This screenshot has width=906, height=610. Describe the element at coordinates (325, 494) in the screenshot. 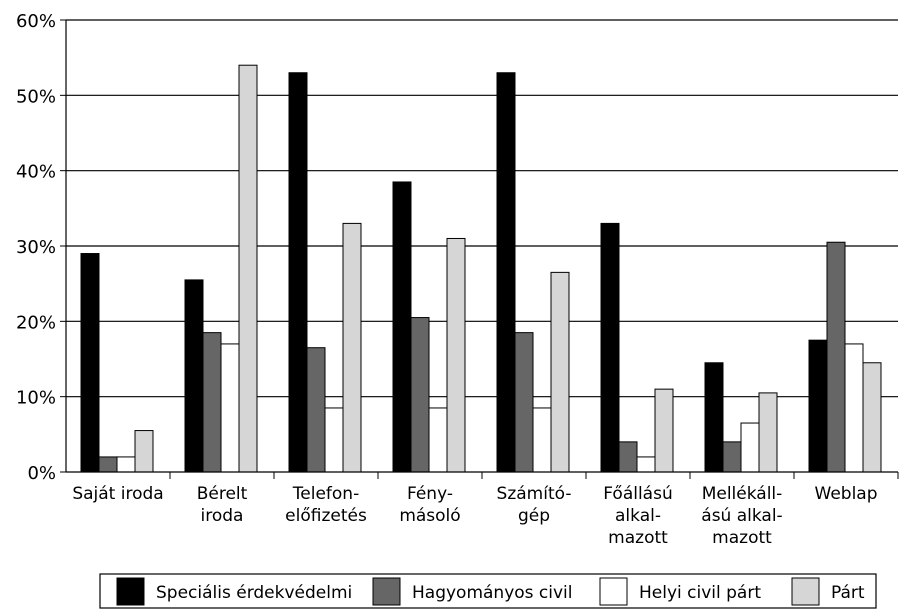

I see `x-tick-label: Telefon-` at that location.